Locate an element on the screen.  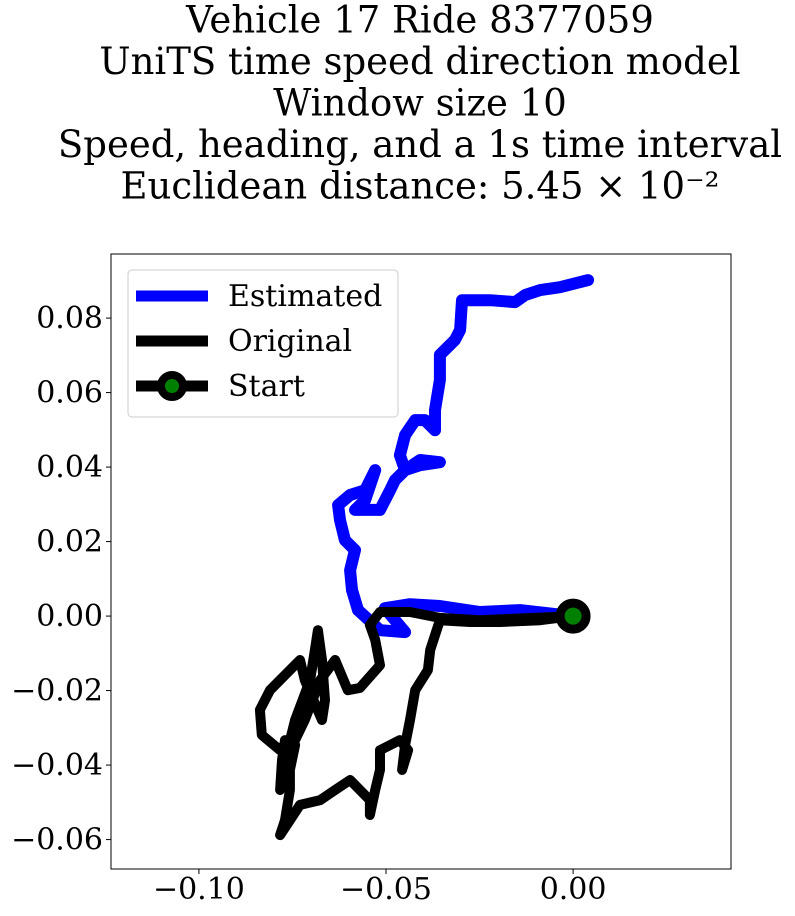
y-tick-label: 0.02 is located at coordinates (69, 542).